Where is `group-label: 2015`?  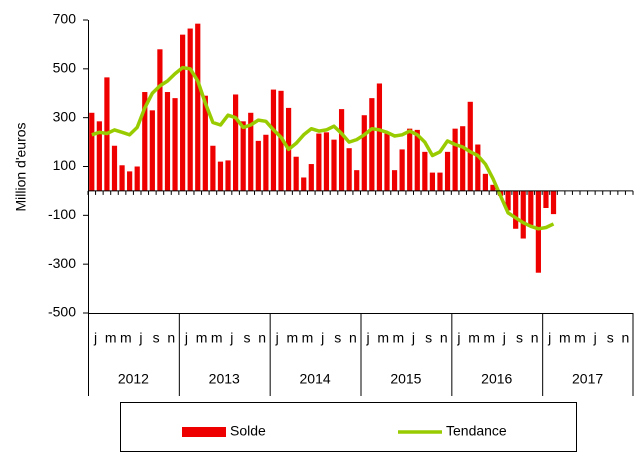 group-label: 2015 is located at coordinates (405, 379).